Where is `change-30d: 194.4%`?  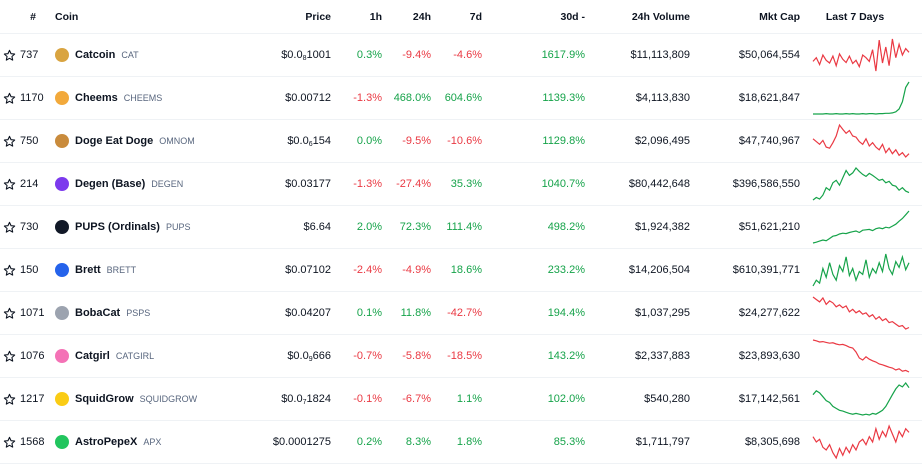 change-30d: 194.4% is located at coordinates (566, 313).